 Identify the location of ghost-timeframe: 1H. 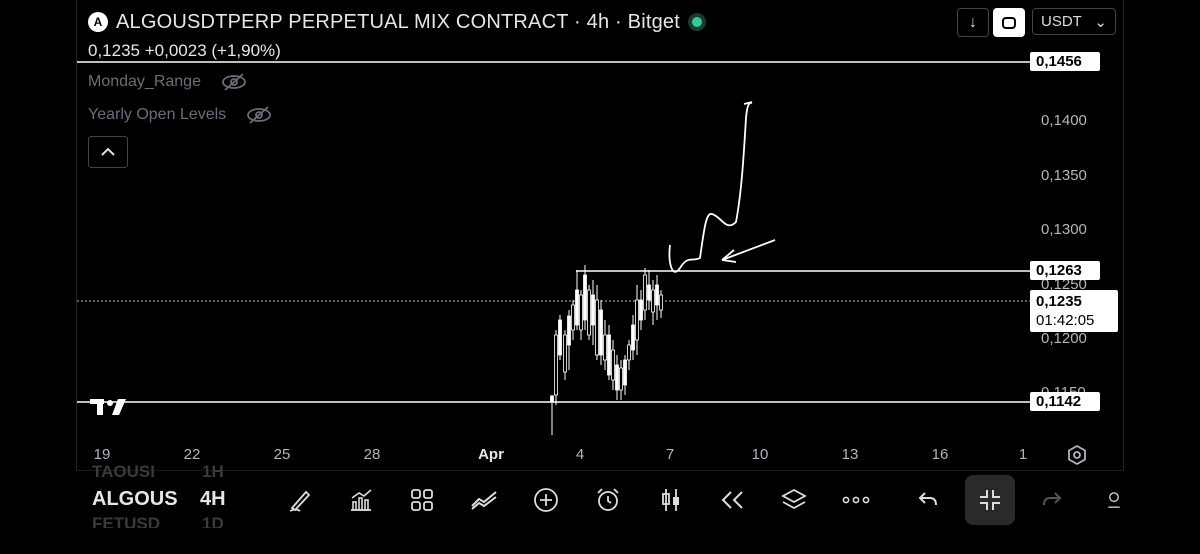
(213, 471).